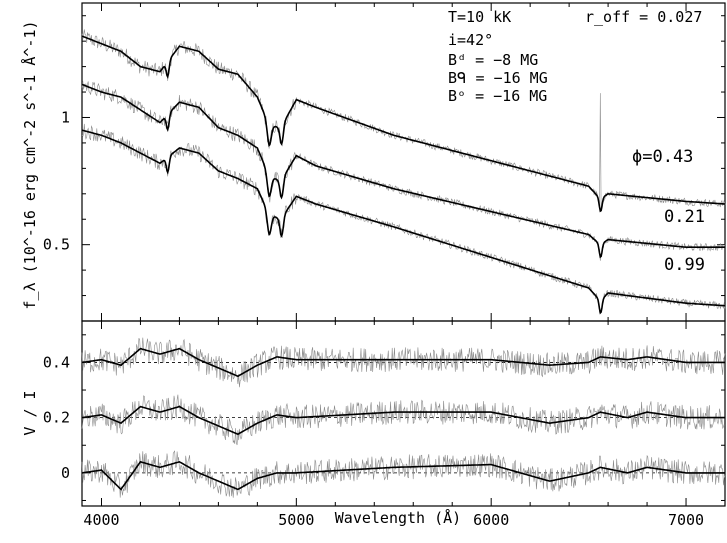  I want to click on phase-label-043: ϕ=0.43, so click(662, 157).